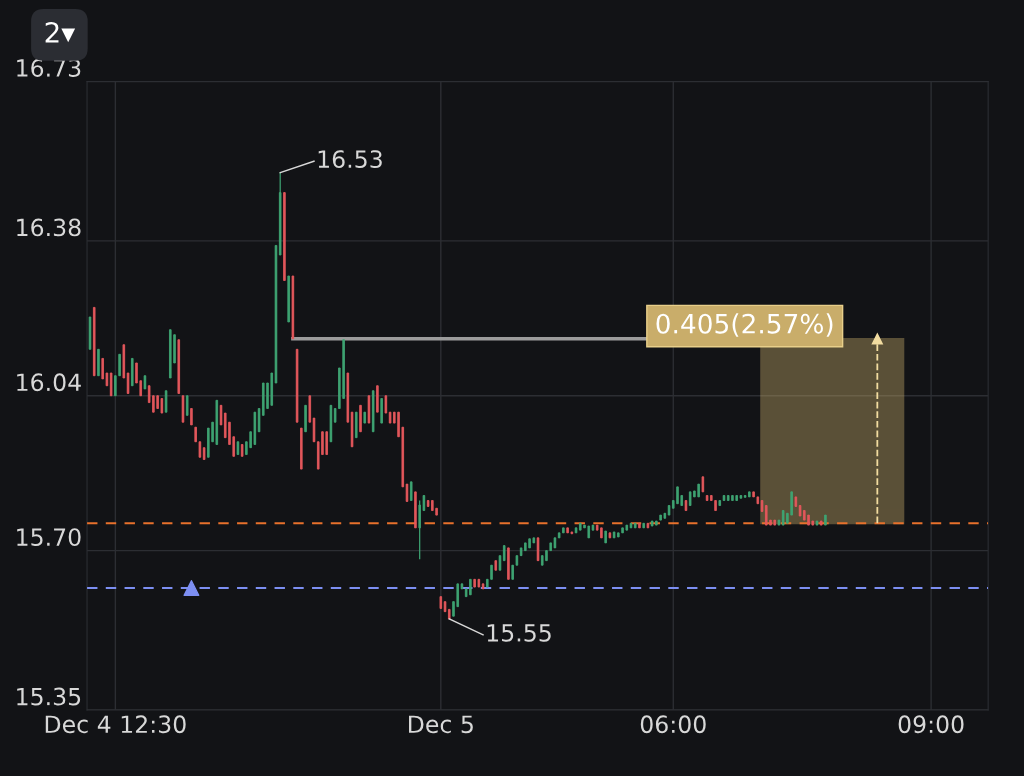  What do you see at coordinates (49, 537) in the screenshot?
I see `y-tick-label: 15.70` at bounding box center [49, 537].